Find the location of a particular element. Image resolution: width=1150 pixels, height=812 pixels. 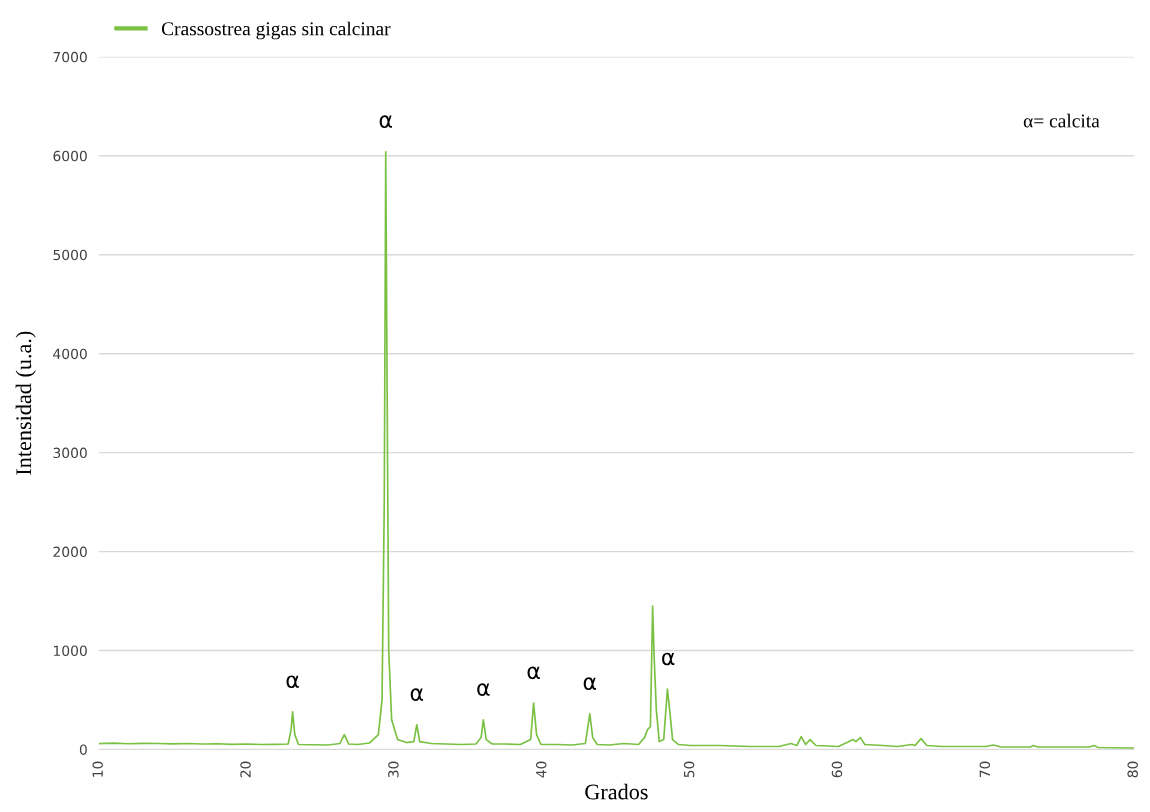

y-tick-label: 6000 is located at coordinates (70, 156).